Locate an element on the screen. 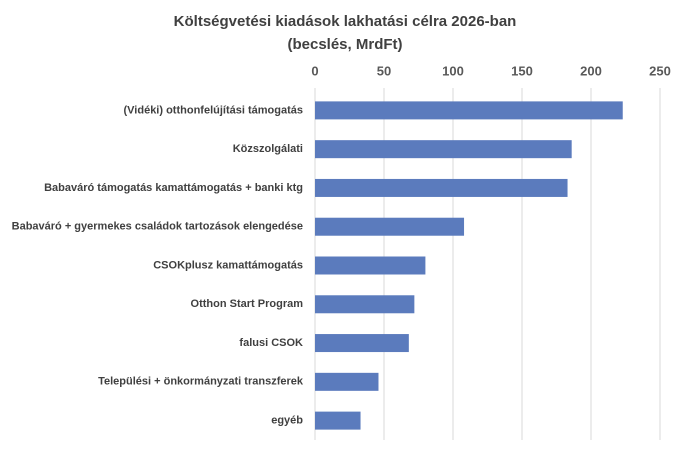  y-tick-label: CSOKplusz kamattámogatás is located at coordinates (228, 265).